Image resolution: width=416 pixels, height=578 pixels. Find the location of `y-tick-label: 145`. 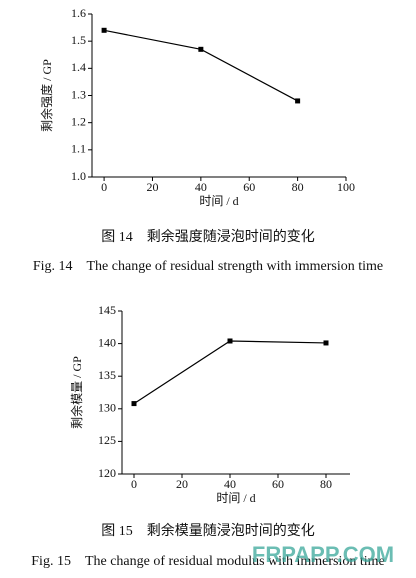

y-tick-label: 145 is located at coordinates (107, 310).